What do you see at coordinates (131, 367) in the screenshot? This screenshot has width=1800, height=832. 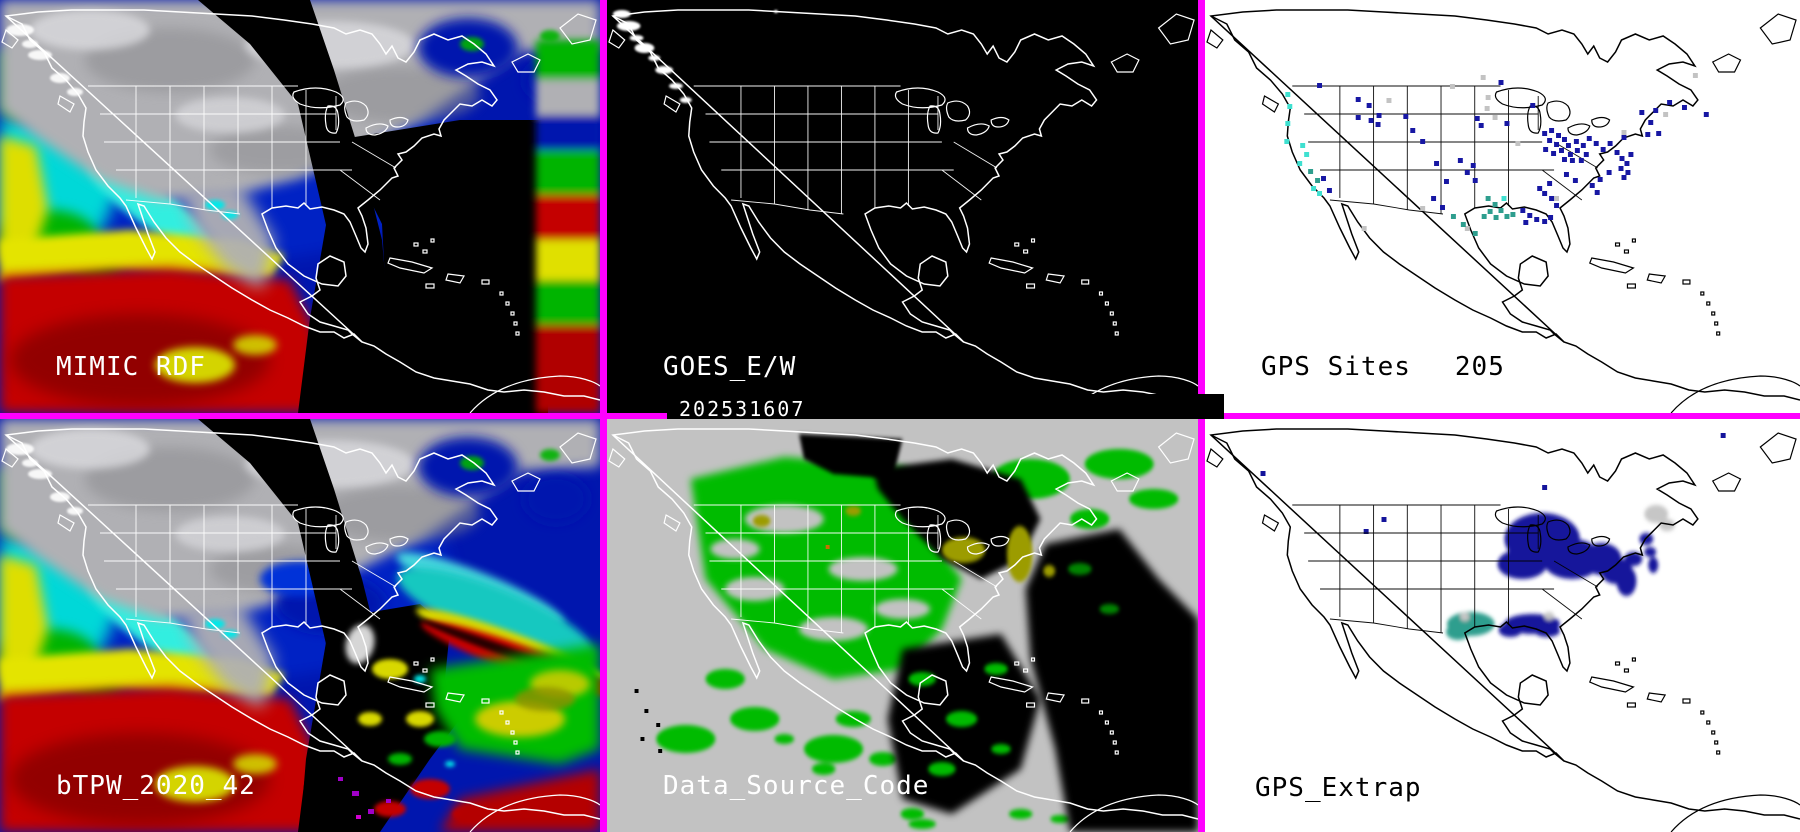 I see `mimic-rdf-label: MIMIC RDF` at bounding box center [131, 367].